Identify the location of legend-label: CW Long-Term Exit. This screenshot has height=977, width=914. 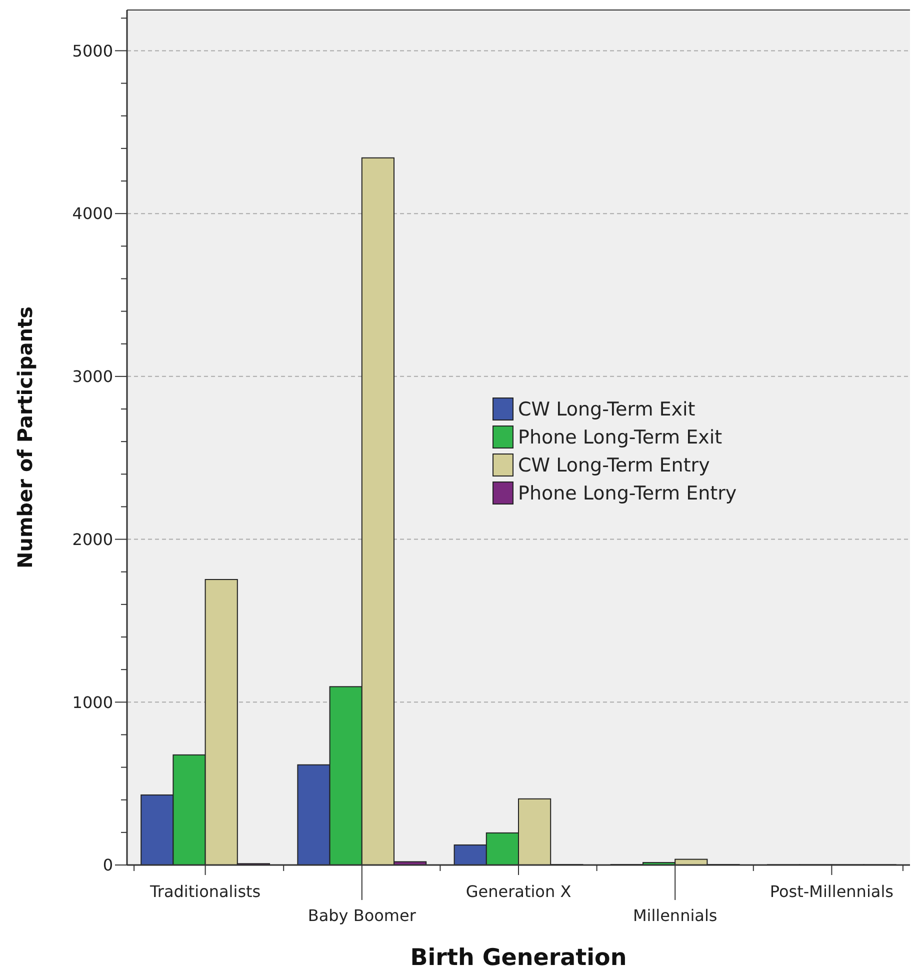
(607, 409).